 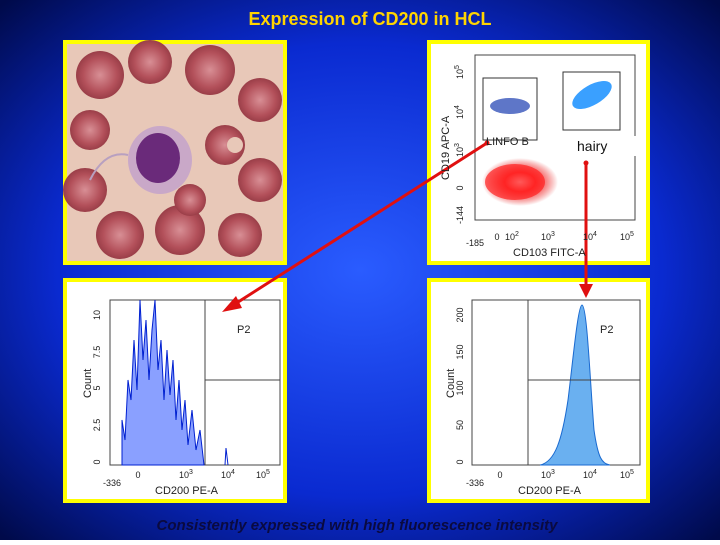 I want to click on x-tick-label: 10², so click(x=512, y=236).